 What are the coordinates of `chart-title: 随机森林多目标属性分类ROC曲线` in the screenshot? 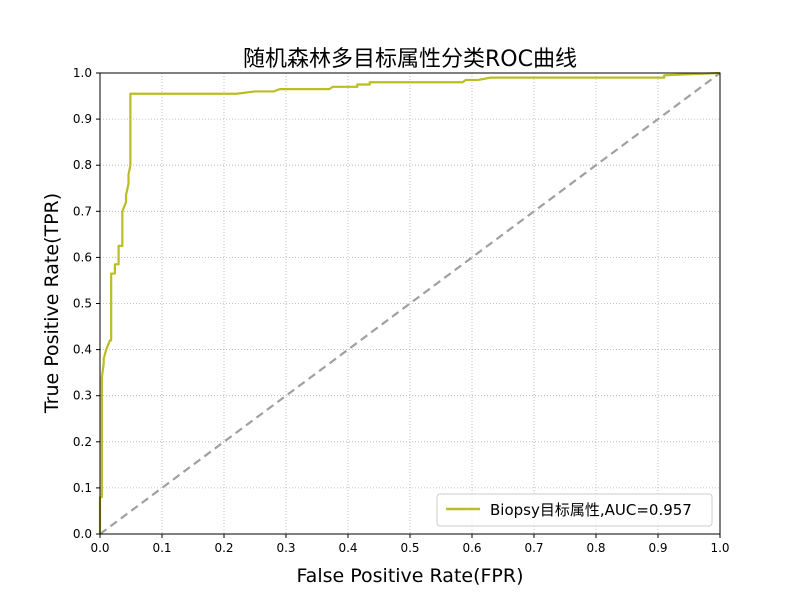 It's located at (410, 59).